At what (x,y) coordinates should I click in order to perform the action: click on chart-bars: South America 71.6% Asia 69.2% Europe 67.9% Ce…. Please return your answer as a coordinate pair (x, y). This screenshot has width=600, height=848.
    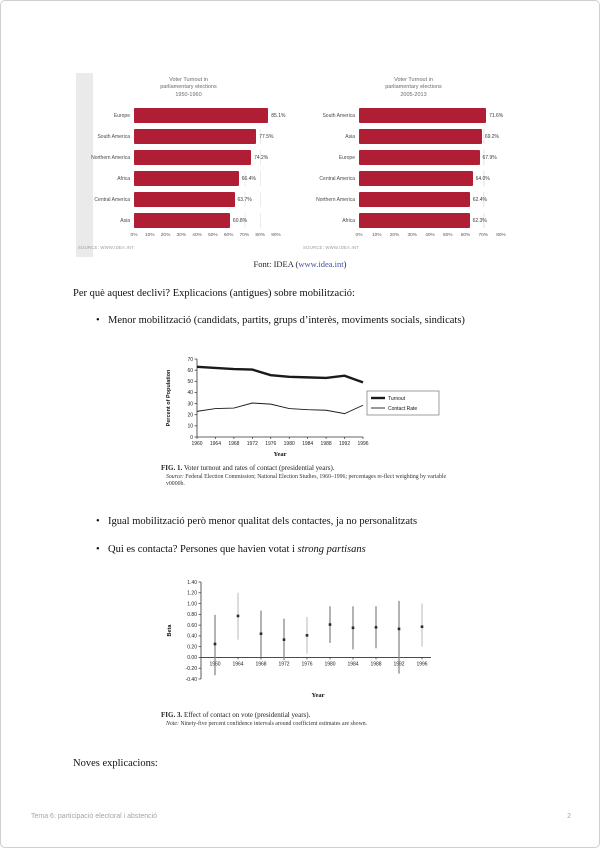
    Looking at the image, I should click on (413, 168).